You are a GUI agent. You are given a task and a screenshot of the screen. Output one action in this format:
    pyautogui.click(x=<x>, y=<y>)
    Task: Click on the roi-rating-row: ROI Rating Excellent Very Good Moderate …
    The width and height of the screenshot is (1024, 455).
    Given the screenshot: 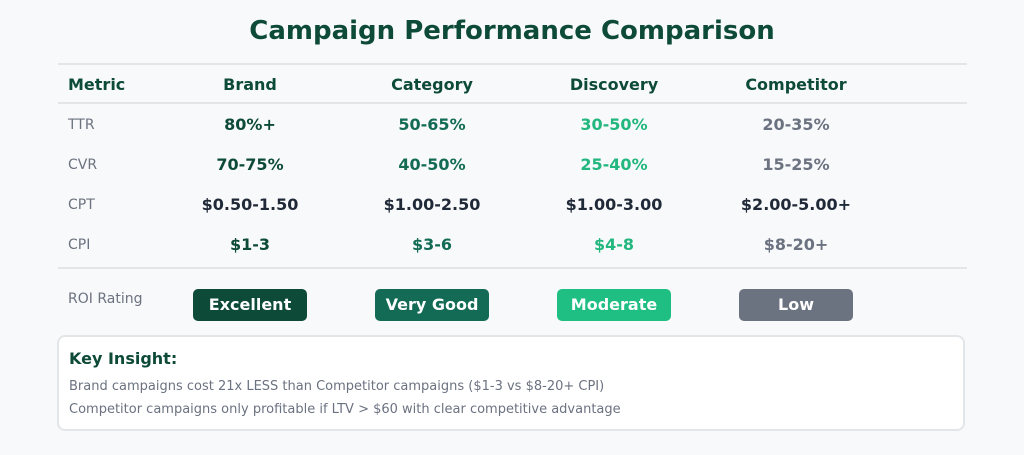 What is the action you would take?
    pyautogui.click(x=512, y=297)
    